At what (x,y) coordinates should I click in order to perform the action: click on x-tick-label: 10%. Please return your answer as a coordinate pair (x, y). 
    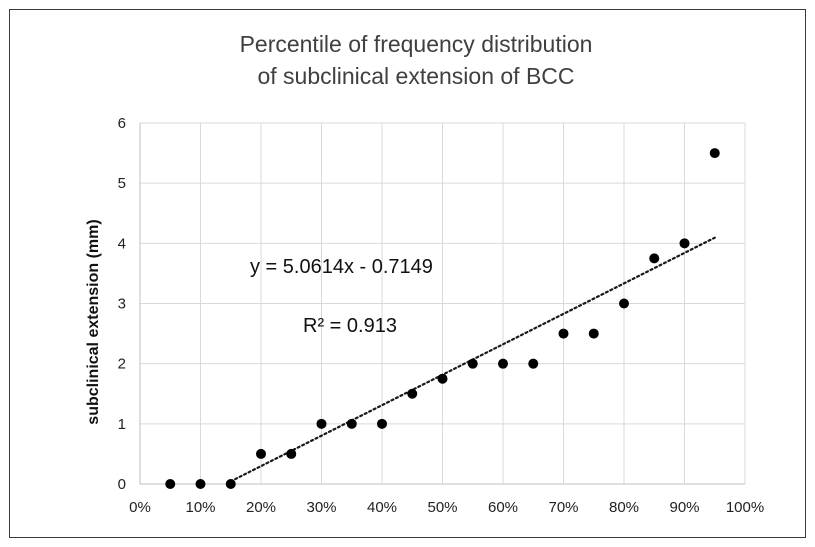
    Looking at the image, I should click on (200, 507).